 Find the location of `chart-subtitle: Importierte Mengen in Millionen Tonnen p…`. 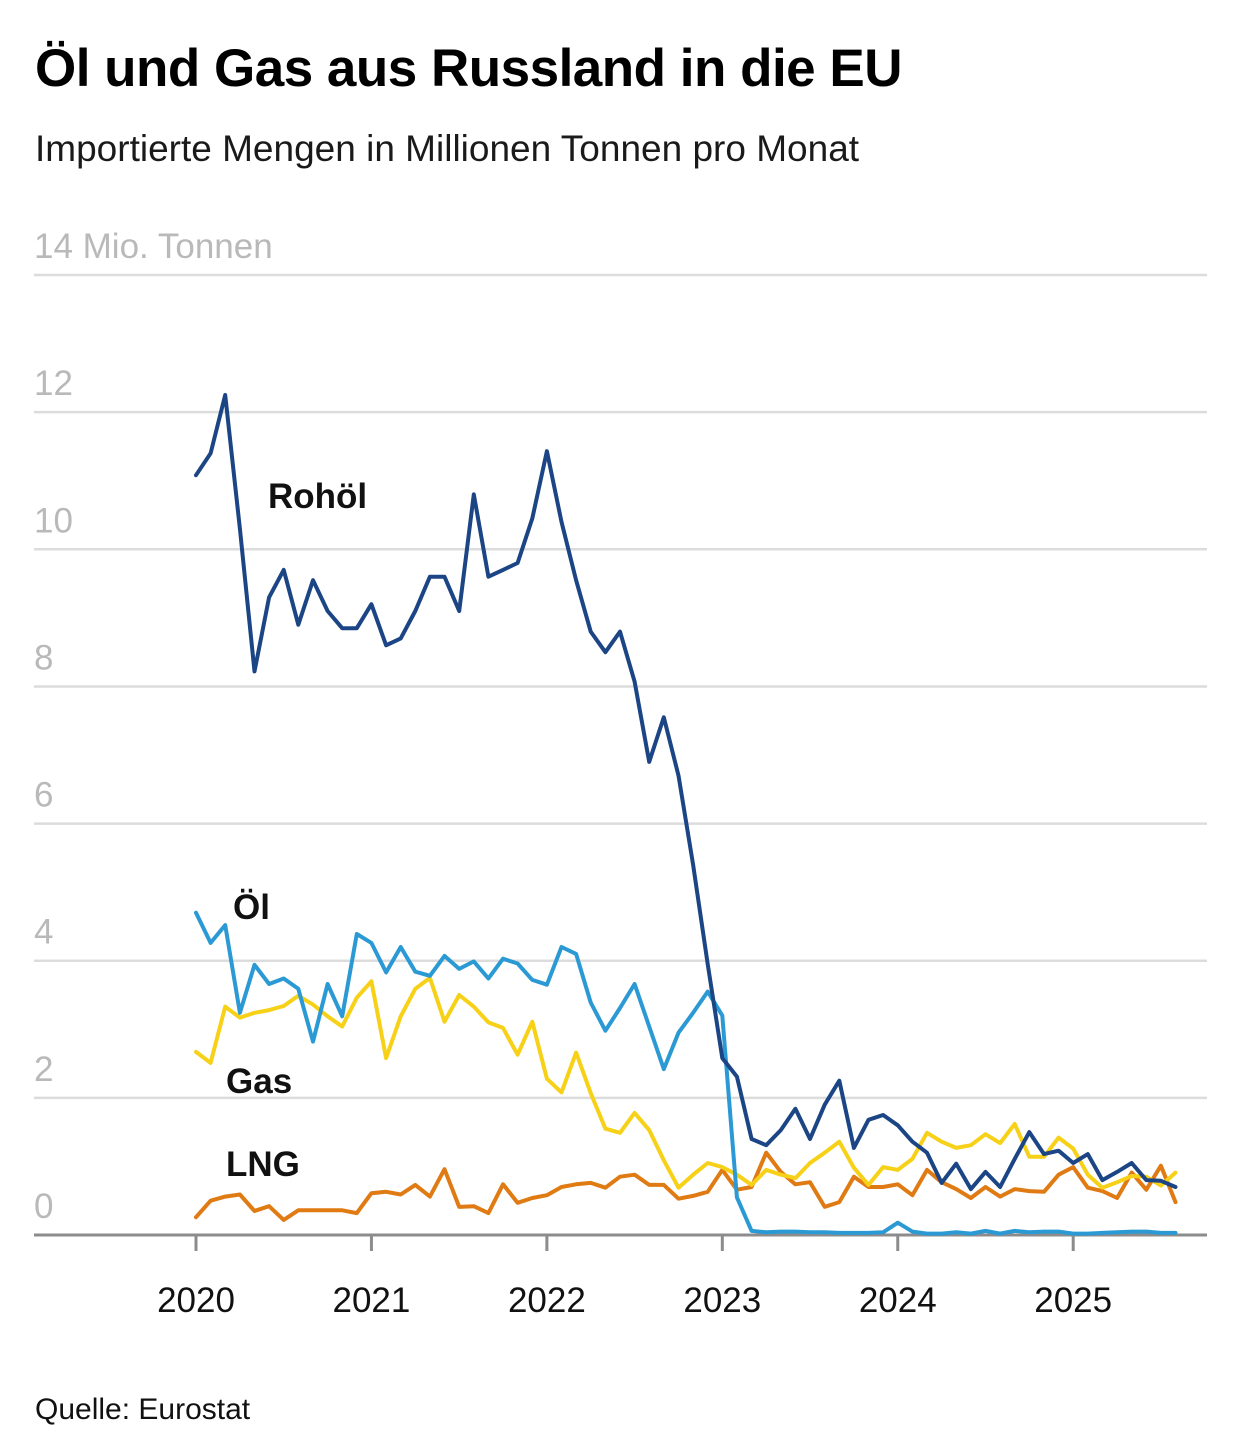

chart-subtitle: Importierte Mengen in Millionen Tonnen p… is located at coordinates (447, 148).